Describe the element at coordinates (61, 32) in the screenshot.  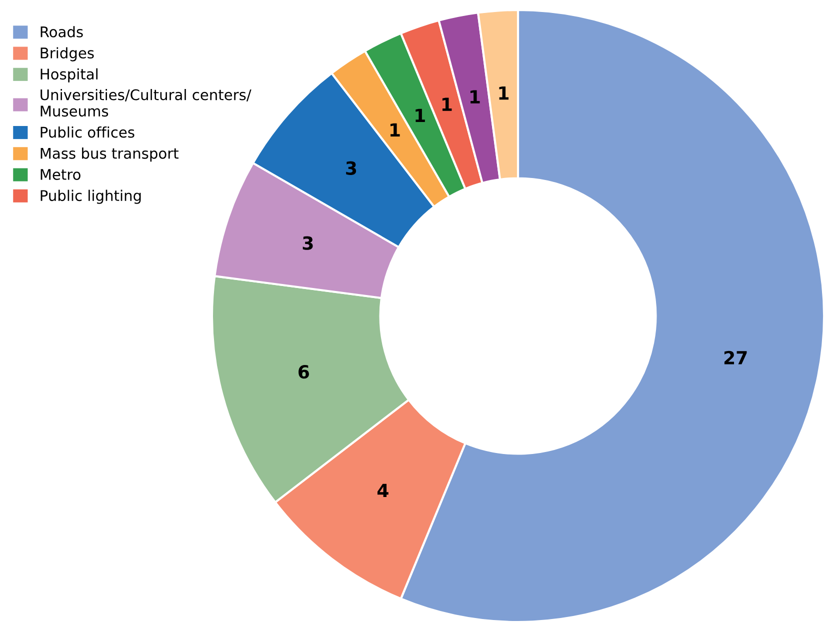
I see `legend-label: Roads` at that location.